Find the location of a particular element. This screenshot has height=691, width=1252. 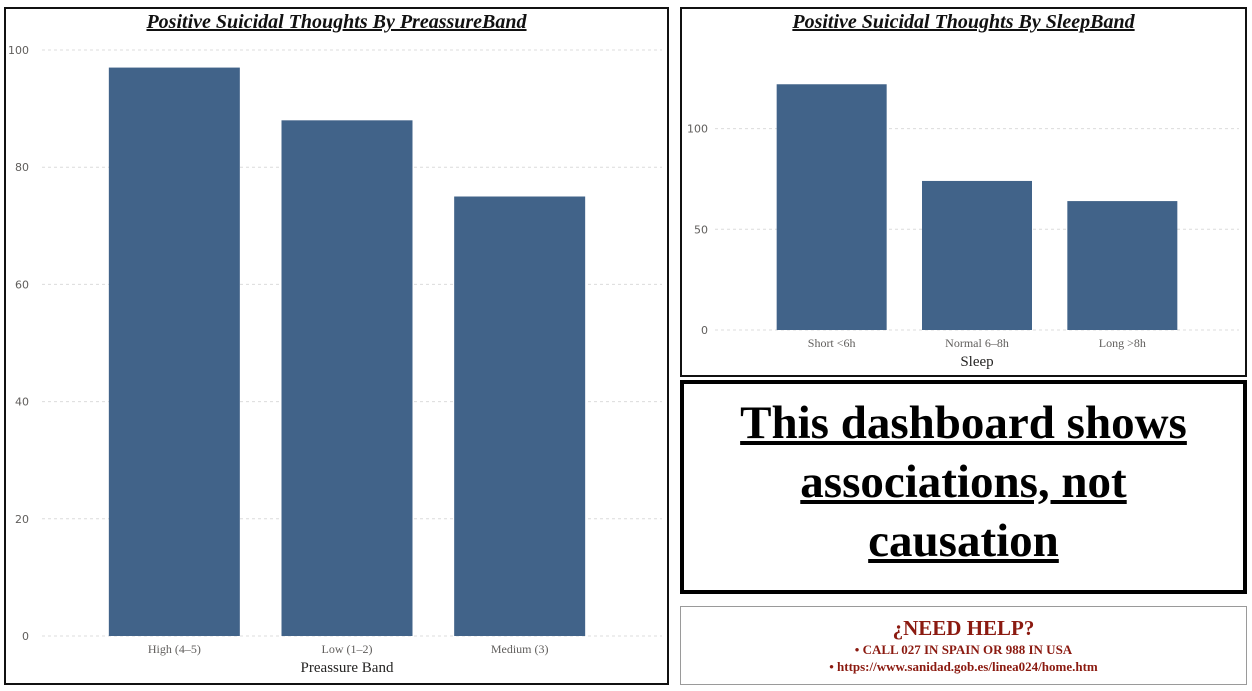

pressure-x-axis-title: Preassure Band is located at coordinates (347, 668).